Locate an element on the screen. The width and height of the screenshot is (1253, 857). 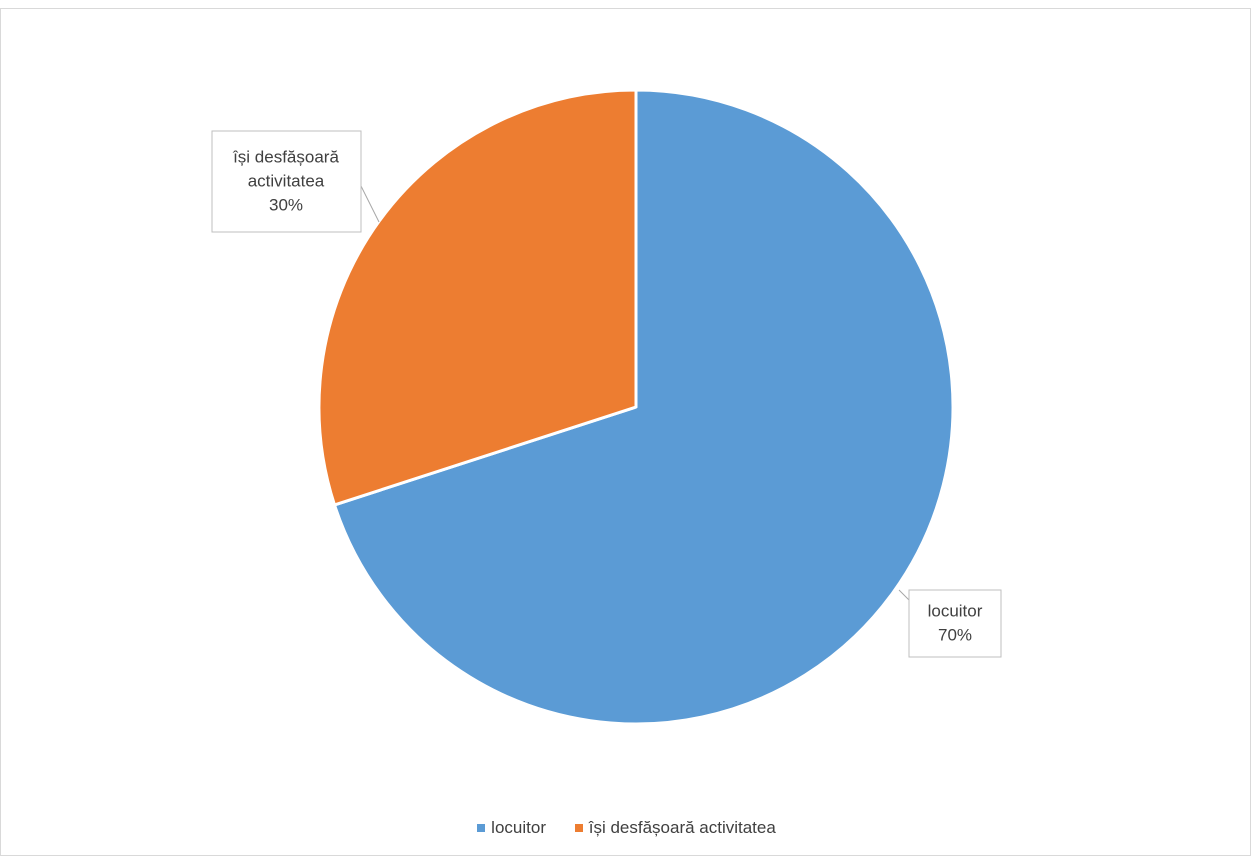
legend-item-locuitor: locuitor is located at coordinates (511, 828).